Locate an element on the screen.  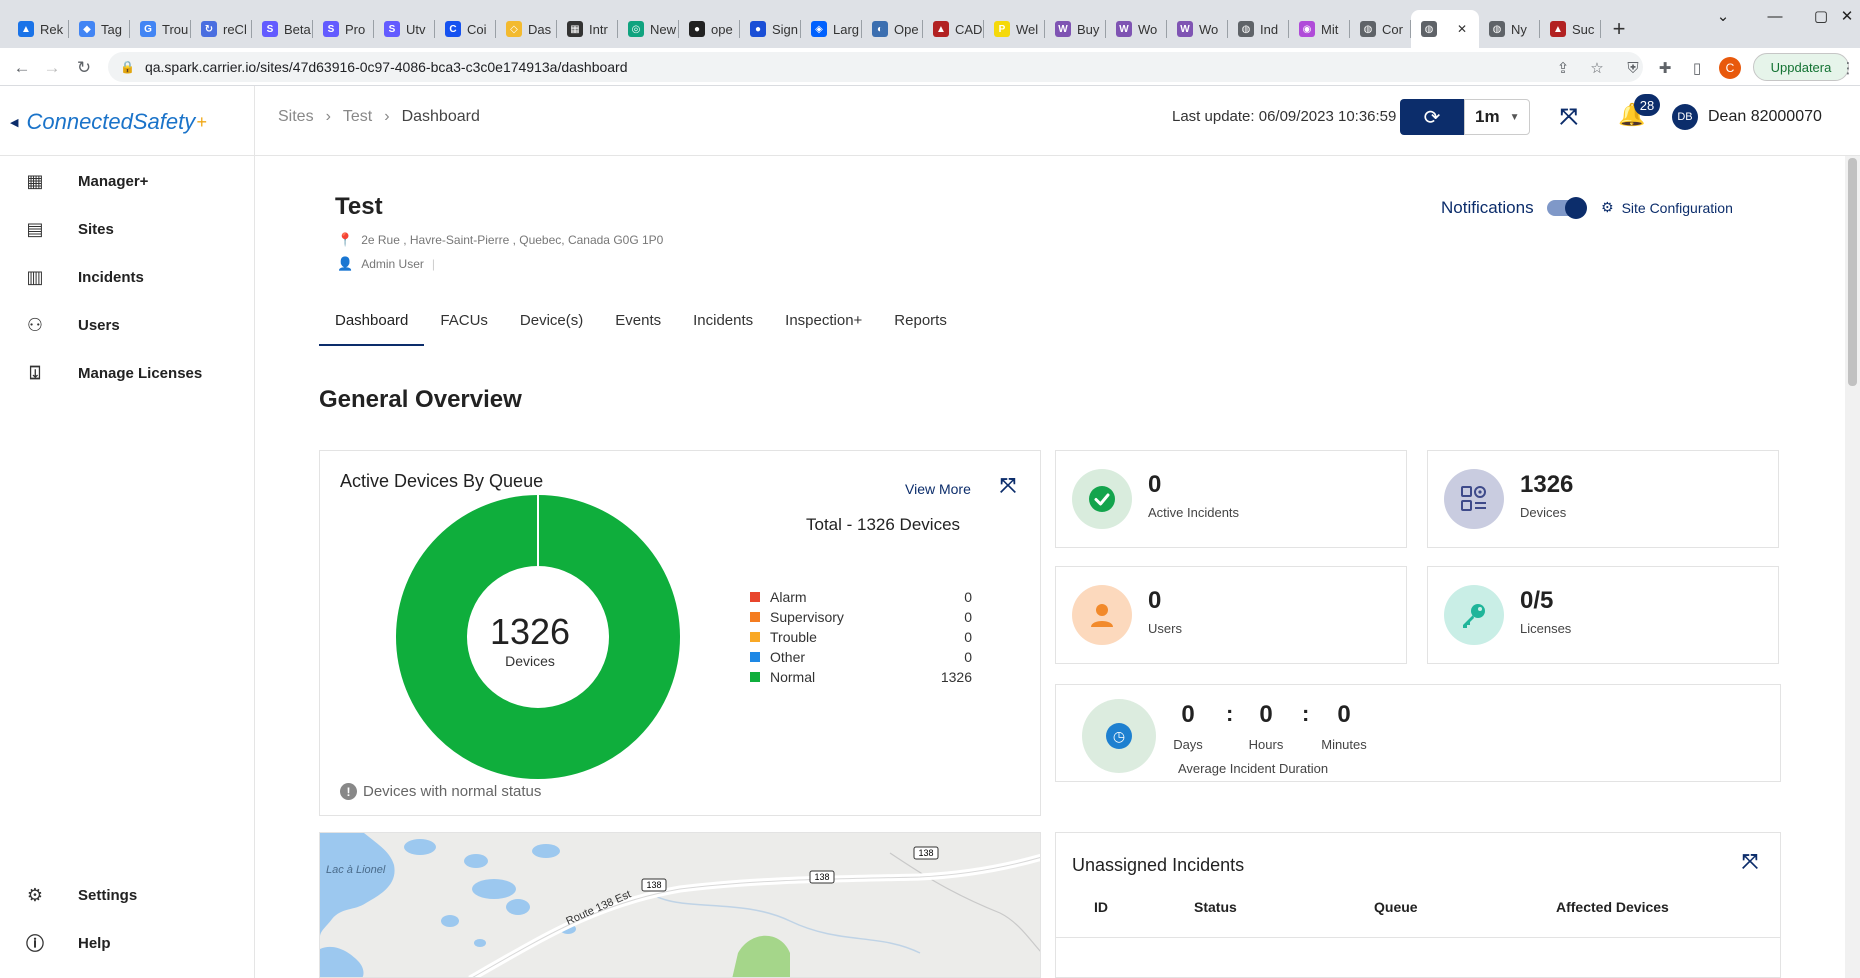
browser-tab: C Coi is located at coordinates (465, 29).